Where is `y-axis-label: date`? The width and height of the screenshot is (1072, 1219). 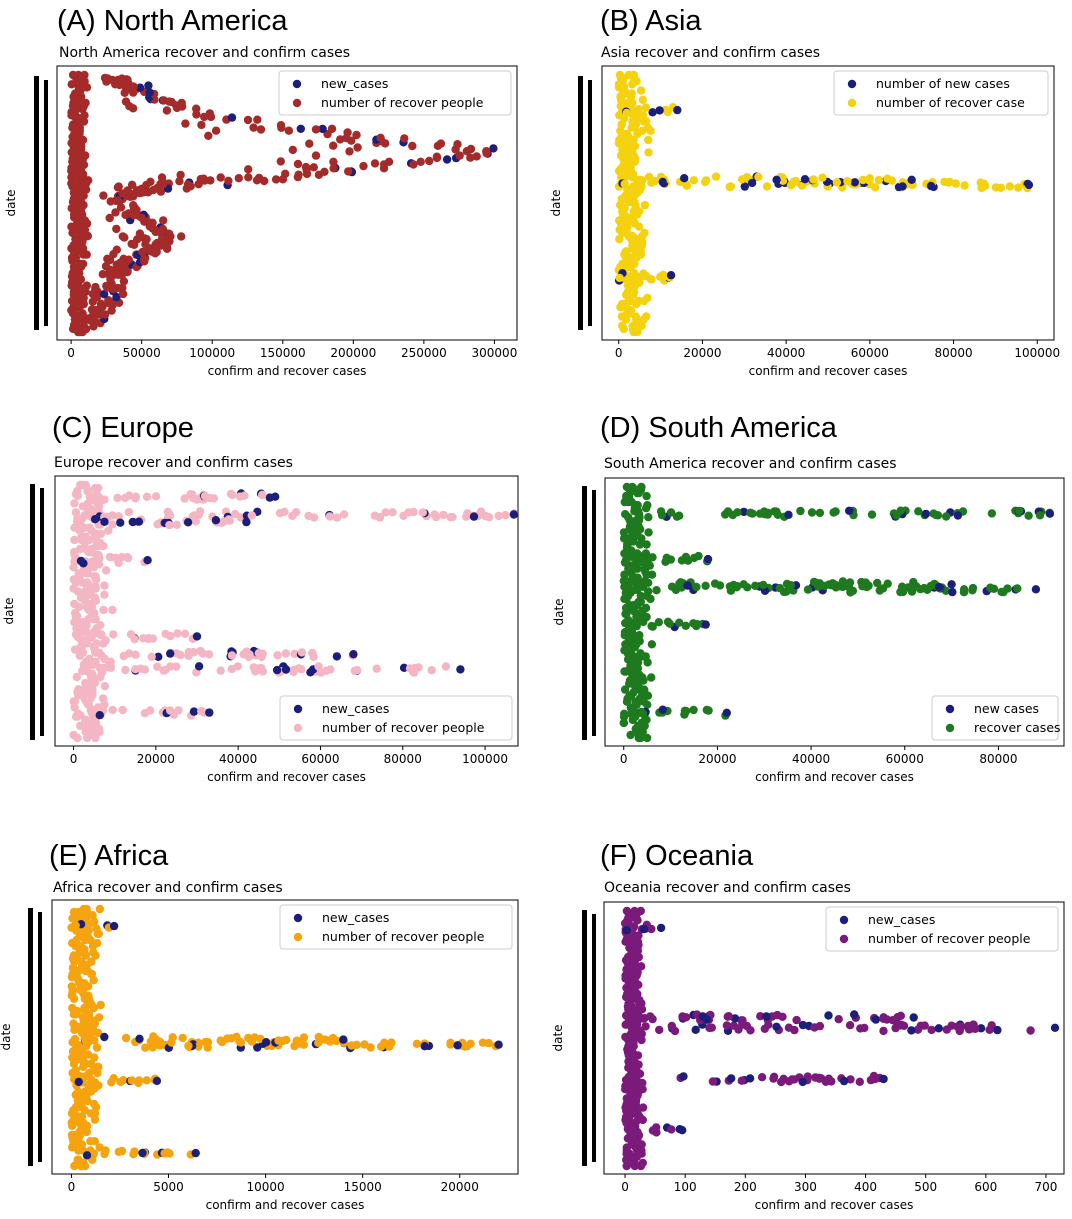
y-axis-label: date is located at coordinates (556, 202).